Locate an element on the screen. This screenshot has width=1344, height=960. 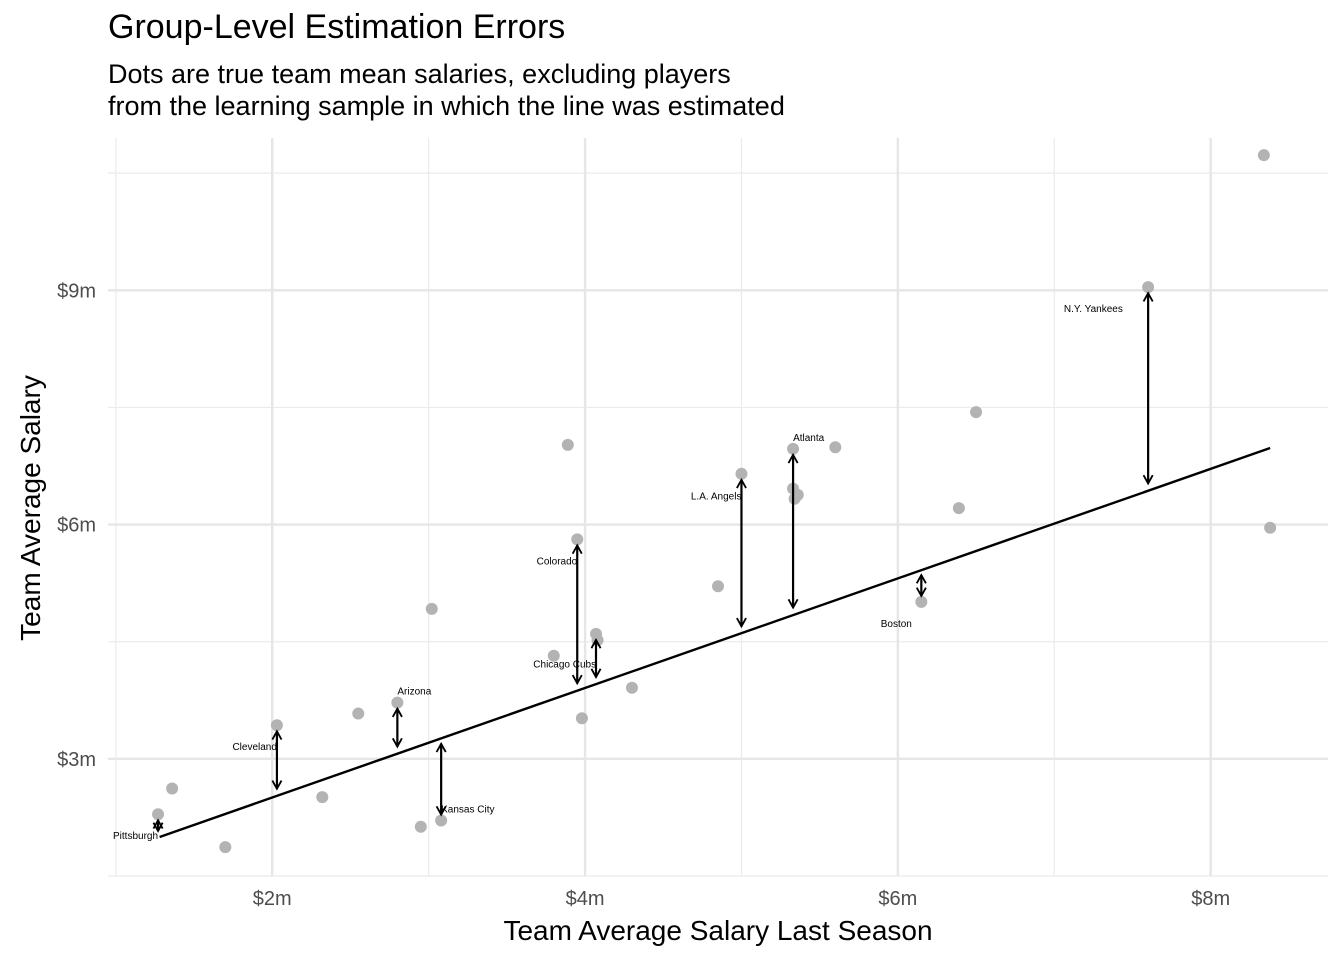
y-axis-title: Team Average Salary is located at coordinates (30, 508).